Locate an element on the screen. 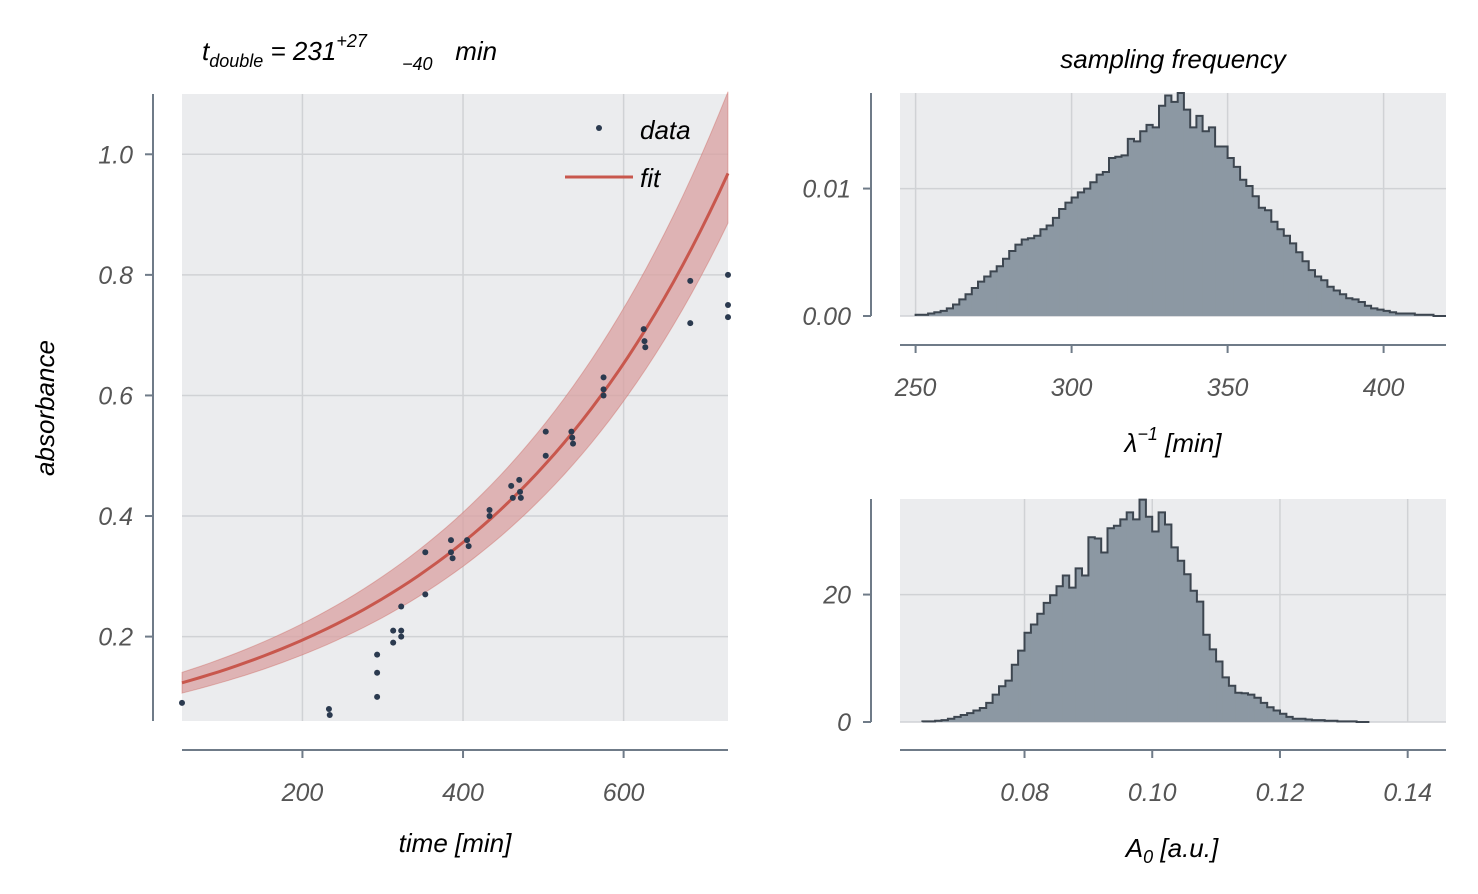  title-upper-error: +27 is located at coordinates (352, 41).